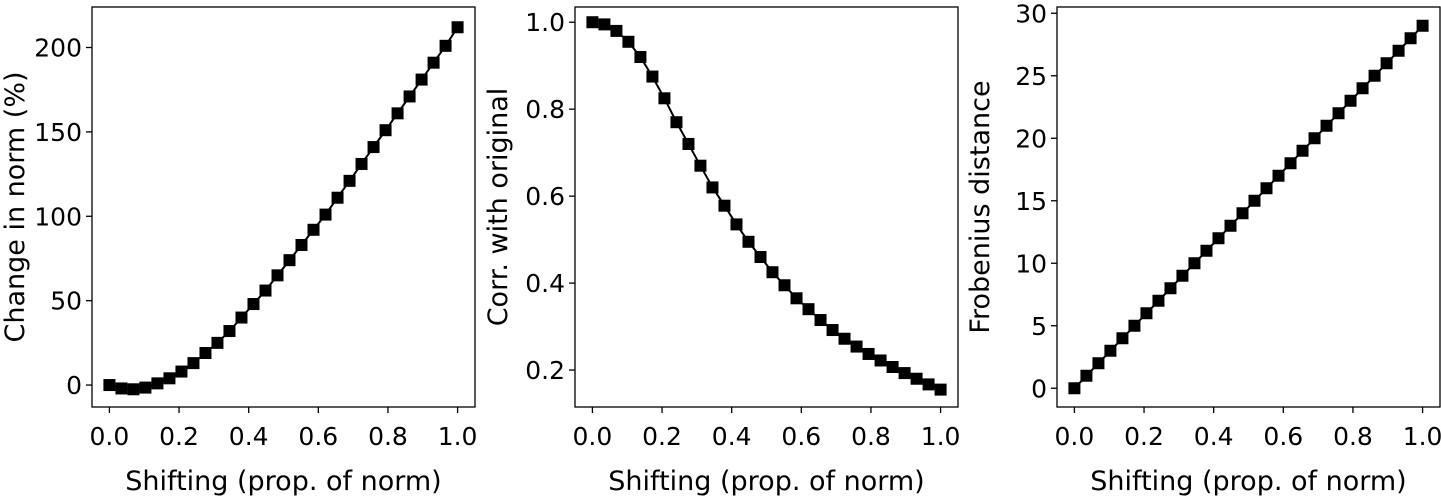 The height and width of the screenshot is (499, 1441). What do you see at coordinates (498, 207) in the screenshot?
I see `y-axis-label: Corr. with original` at bounding box center [498, 207].